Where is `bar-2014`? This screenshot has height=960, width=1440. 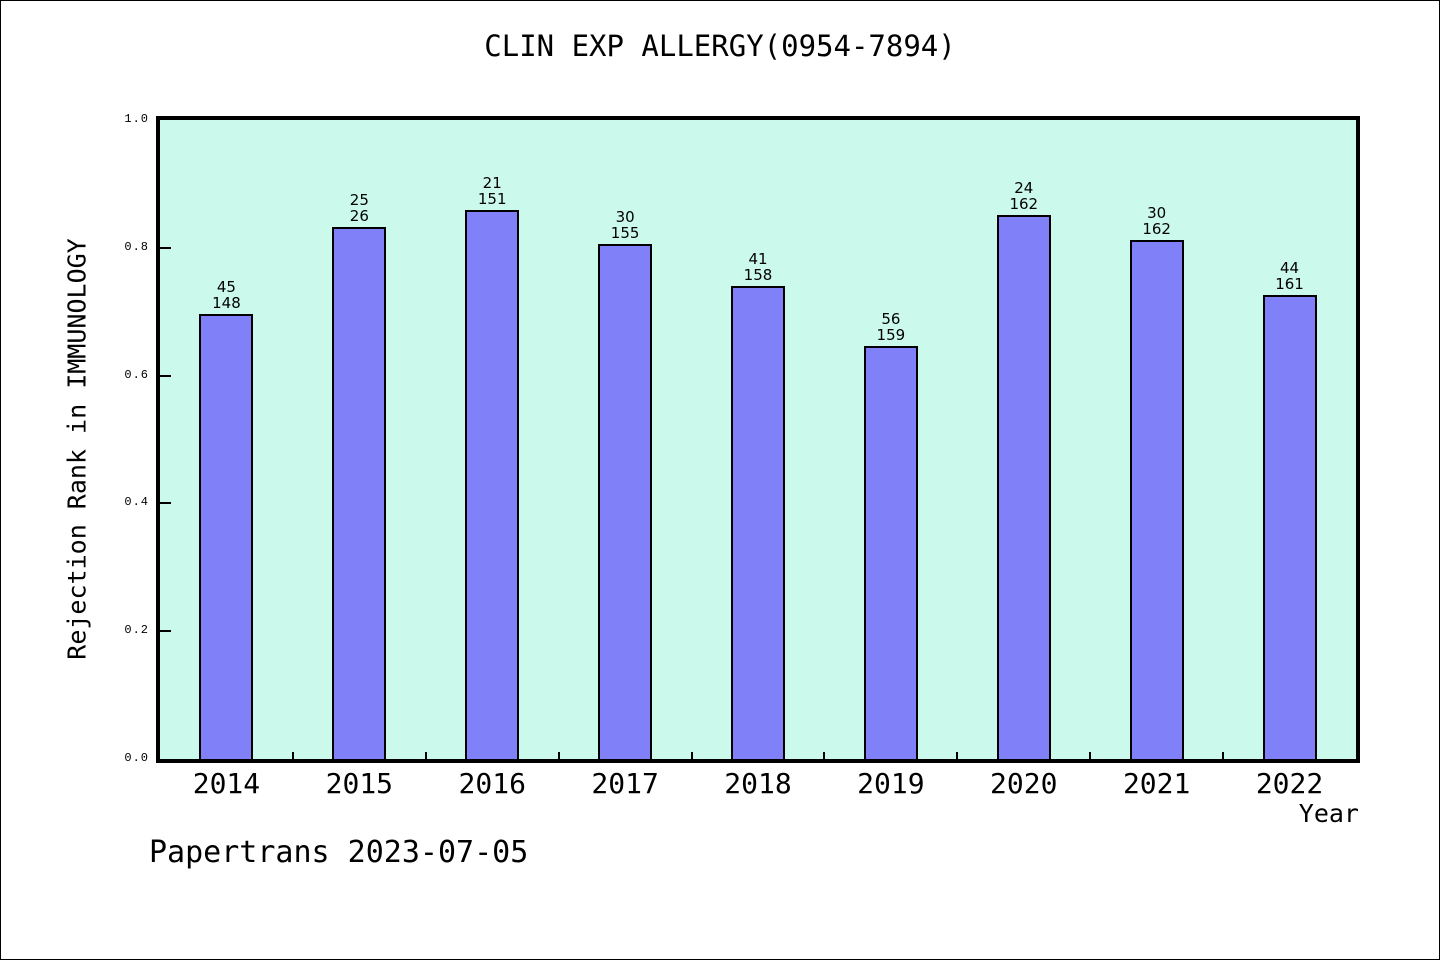 bar-2014 is located at coordinates (226, 536).